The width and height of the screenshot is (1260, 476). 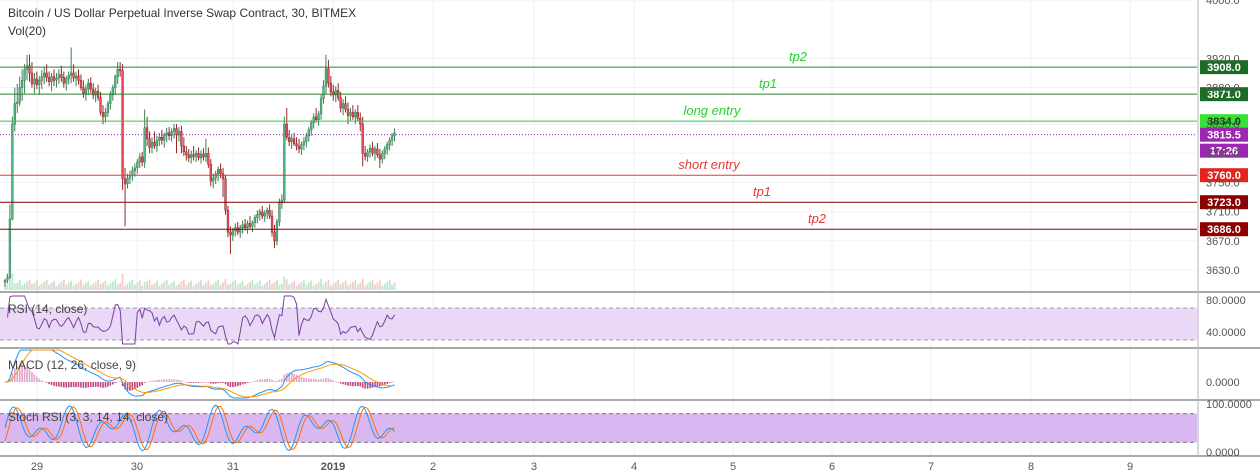 What do you see at coordinates (1223, 184) in the screenshot?
I see `price-tick-label: 3750.0` at bounding box center [1223, 184].